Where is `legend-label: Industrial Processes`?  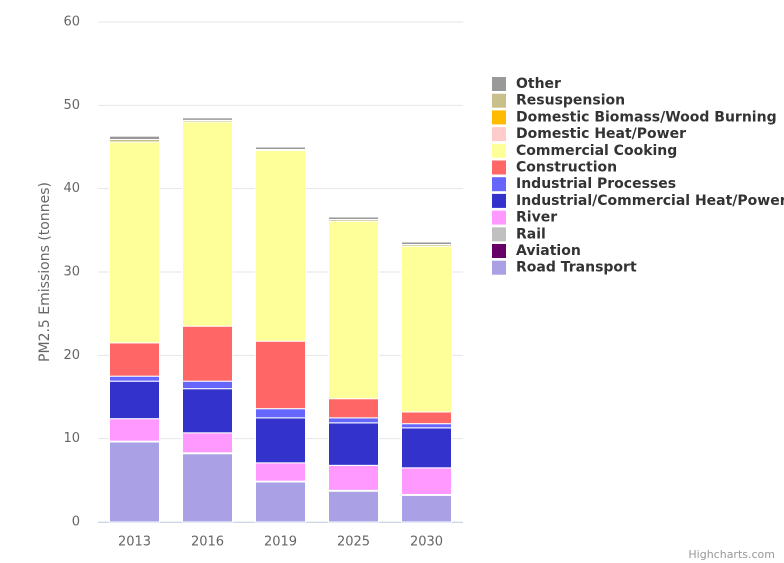
legend-label: Industrial Processes is located at coordinates (596, 184).